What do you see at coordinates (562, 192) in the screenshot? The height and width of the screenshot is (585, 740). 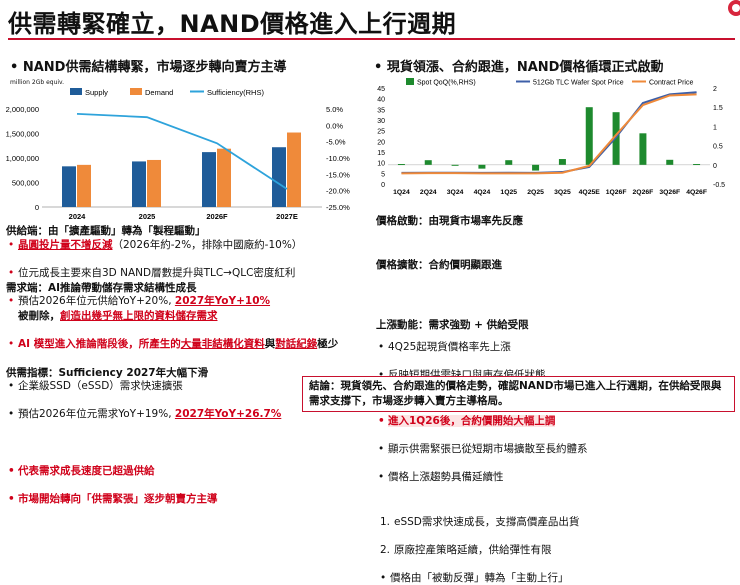 I see `x-tick-label: 3Q25` at bounding box center [562, 192].